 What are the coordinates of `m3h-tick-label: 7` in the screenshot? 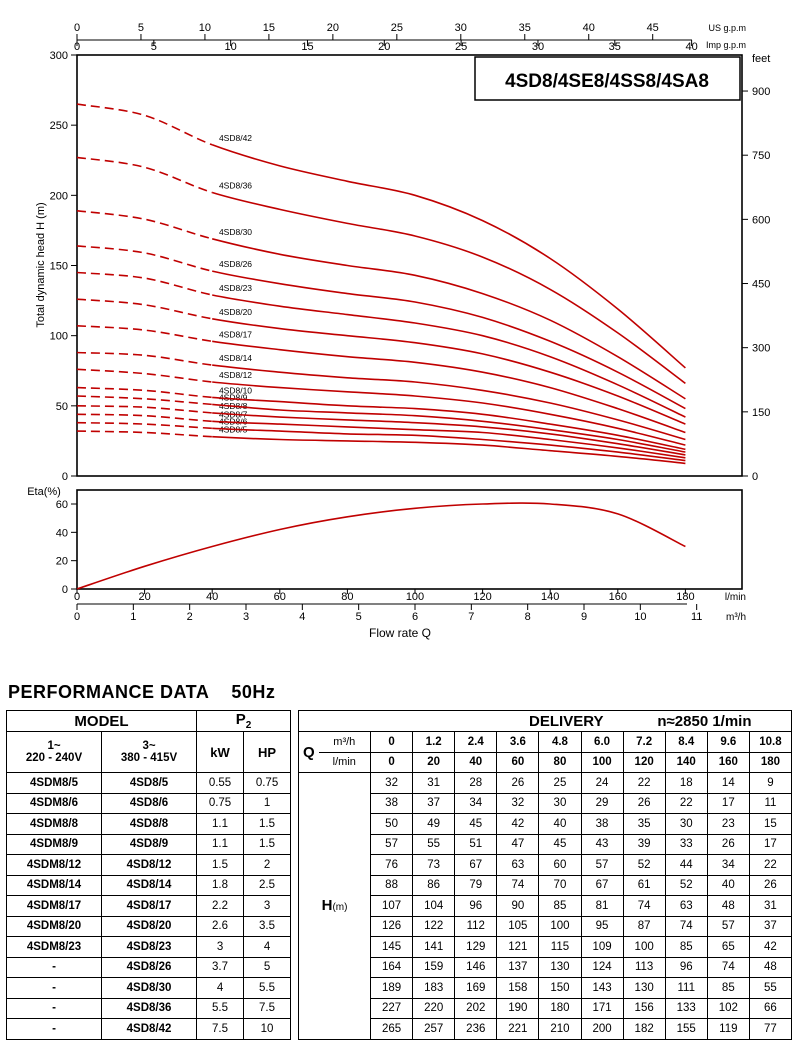 It's located at (471, 617).